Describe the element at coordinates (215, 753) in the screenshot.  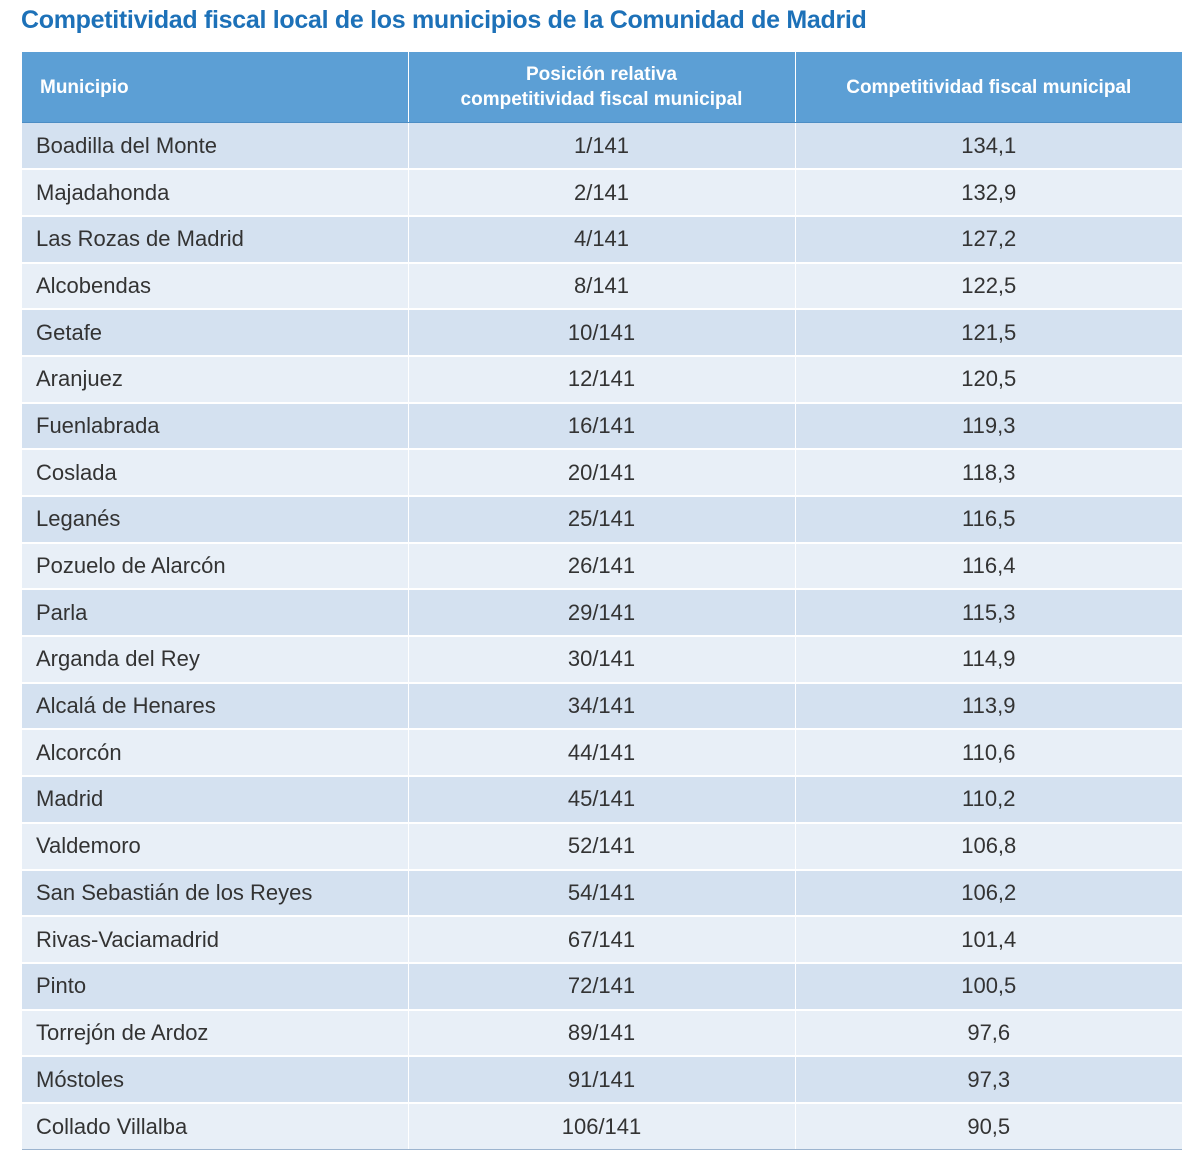
I see `cell-municipio: Alcorcón` at that location.